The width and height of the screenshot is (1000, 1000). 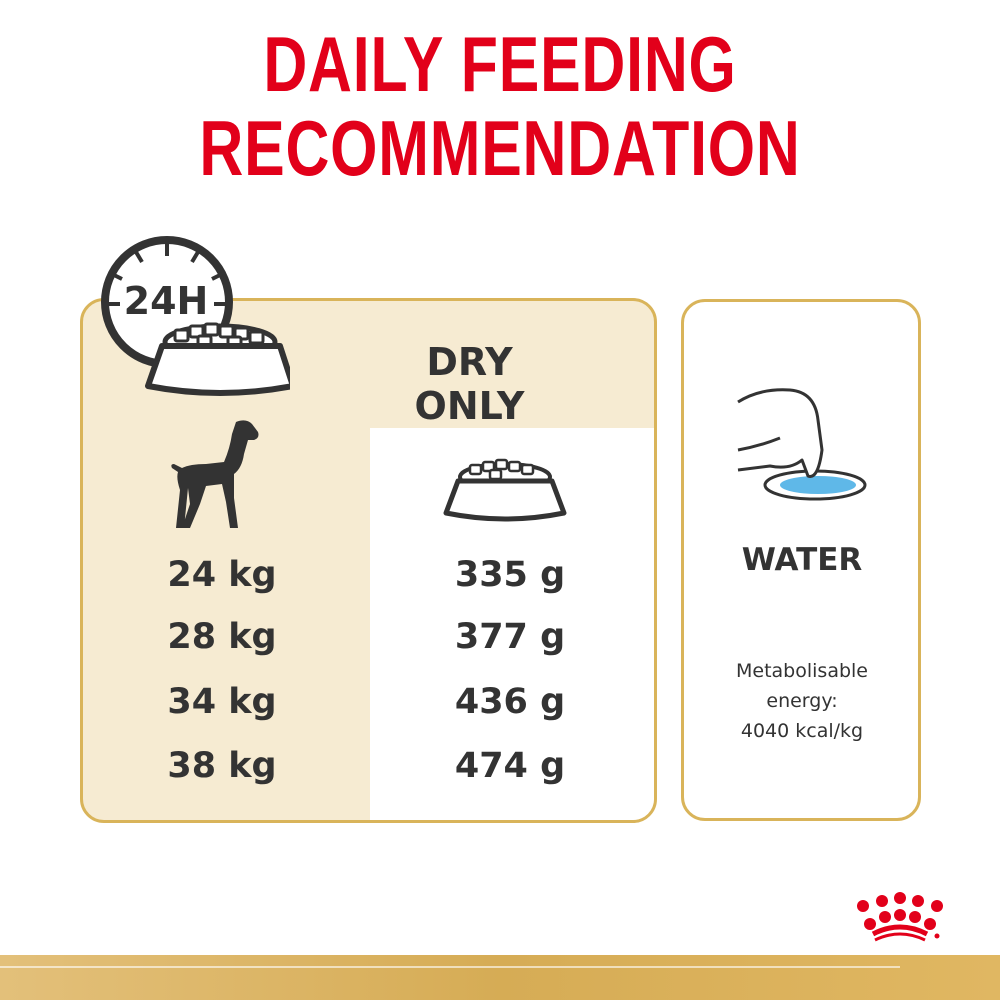 I want to click on energy-value: 4040 kcal/kg, so click(x=802, y=731).